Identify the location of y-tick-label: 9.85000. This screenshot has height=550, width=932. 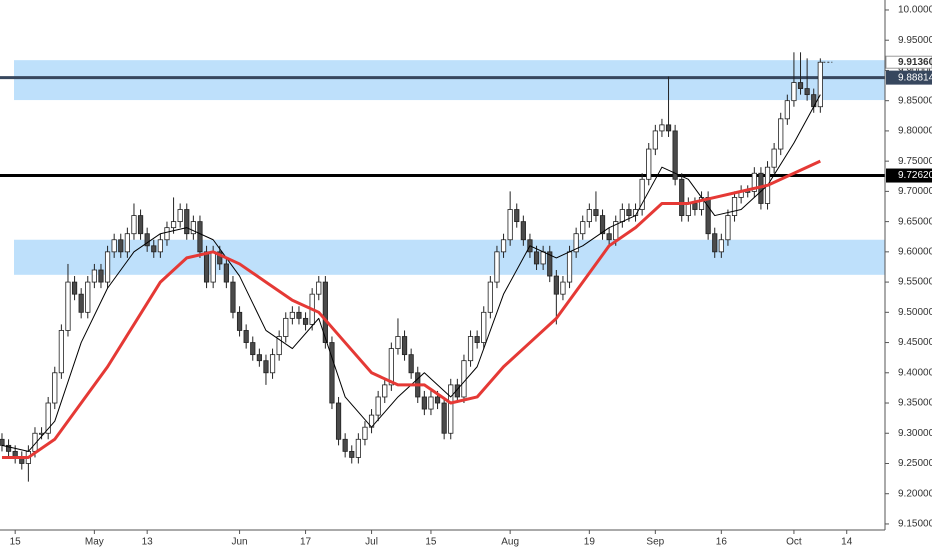
(915, 100).